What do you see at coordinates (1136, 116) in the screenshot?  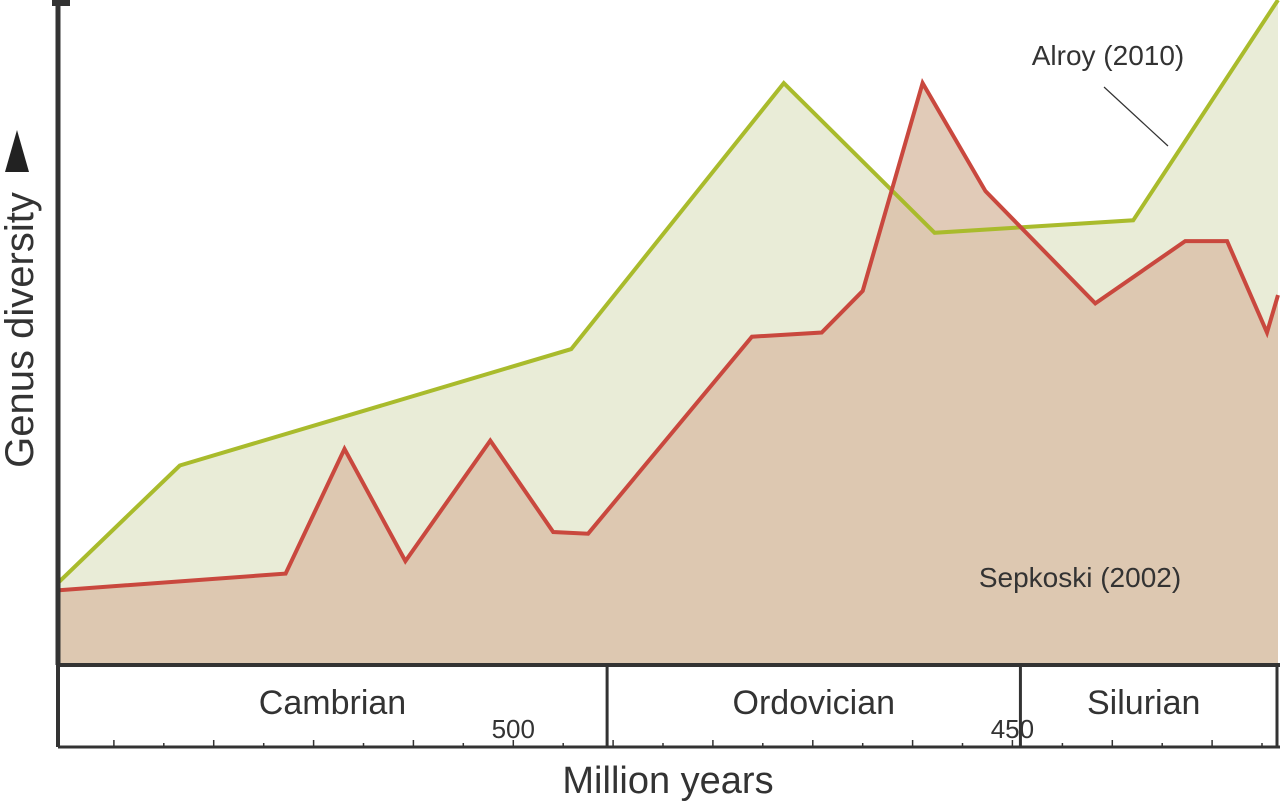 I see `alroy-pointer-line` at bounding box center [1136, 116].